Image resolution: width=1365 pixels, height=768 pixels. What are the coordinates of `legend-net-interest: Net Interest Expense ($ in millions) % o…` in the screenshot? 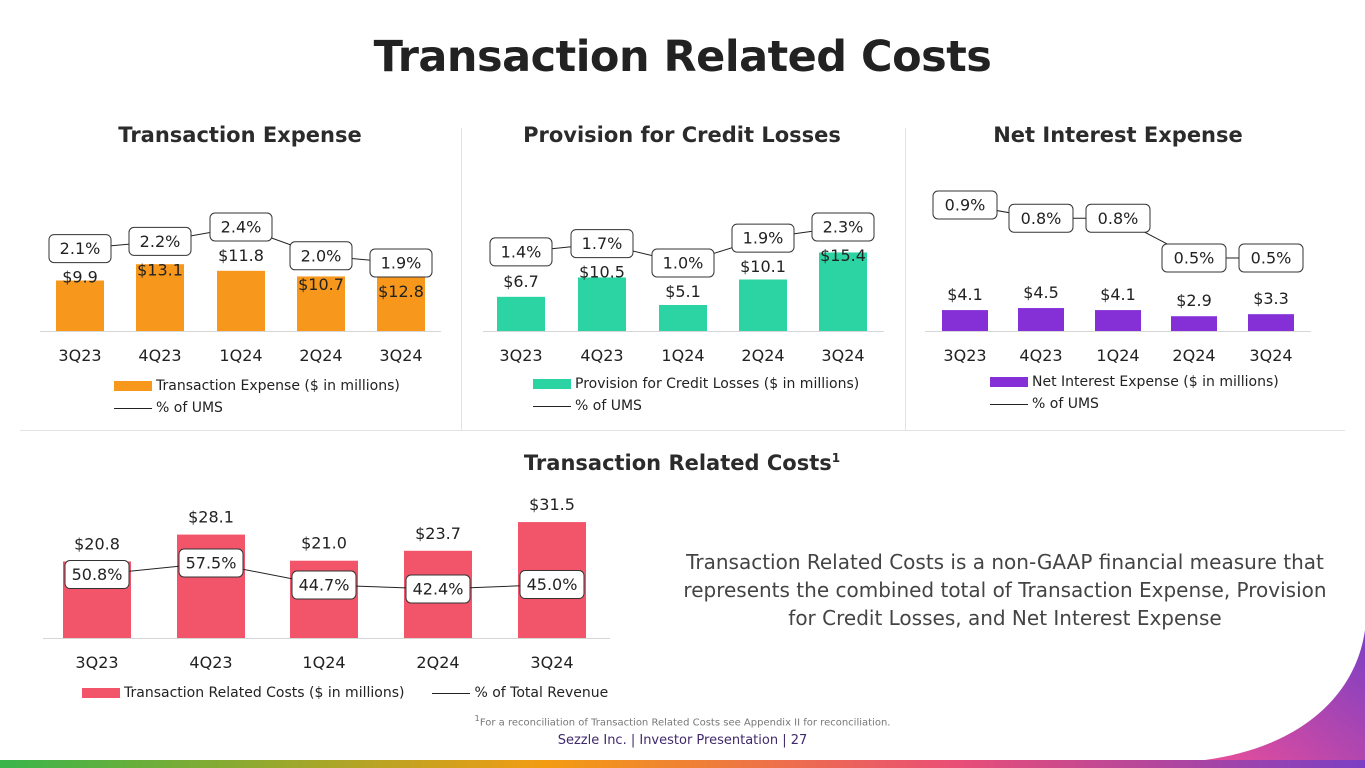 It's located at (1134, 393).